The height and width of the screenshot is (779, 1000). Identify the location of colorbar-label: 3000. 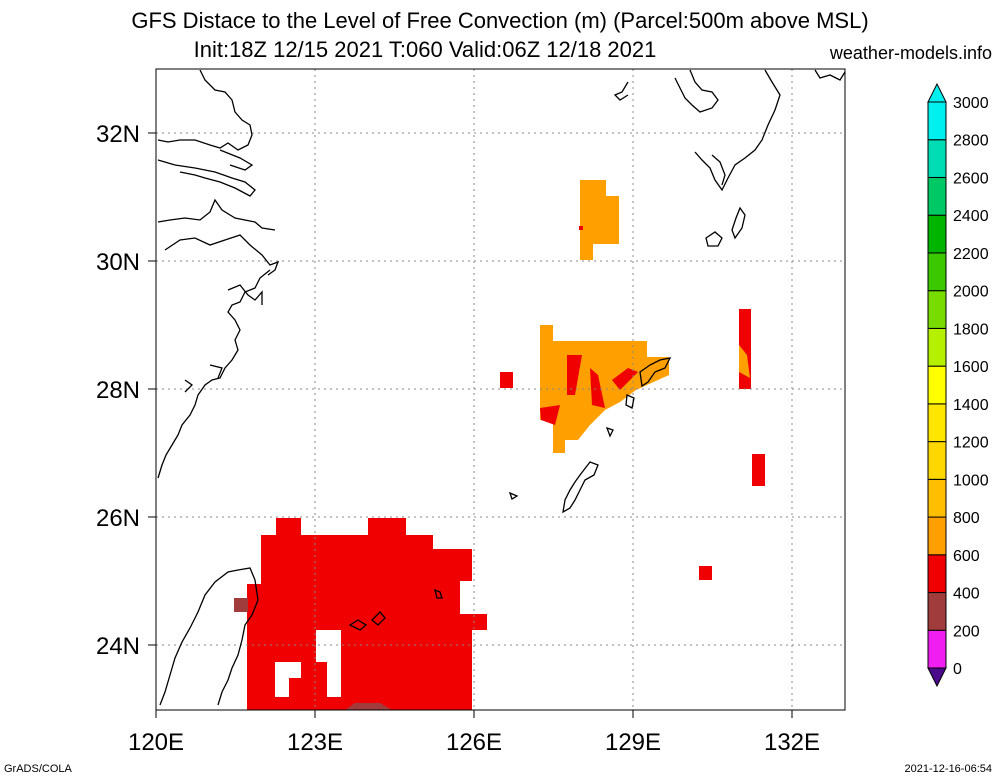
(971, 103).